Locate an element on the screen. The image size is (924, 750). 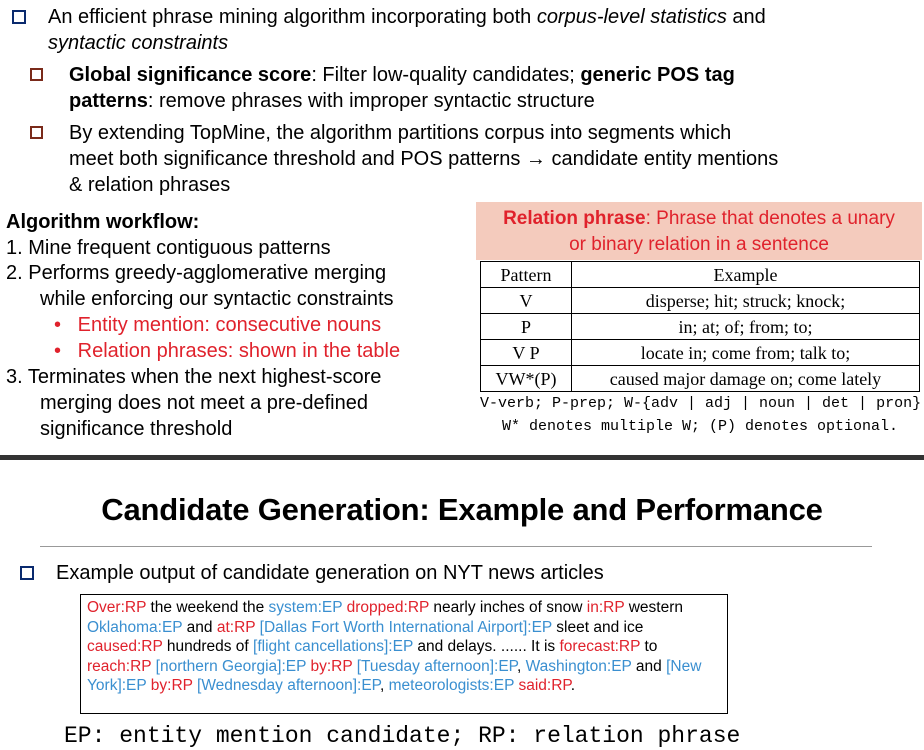
table-cell: locate in; come from; talk to; is located at coordinates (745, 352).